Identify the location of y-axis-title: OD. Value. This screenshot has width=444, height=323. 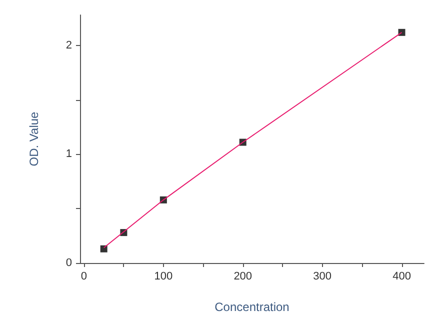
(34, 138).